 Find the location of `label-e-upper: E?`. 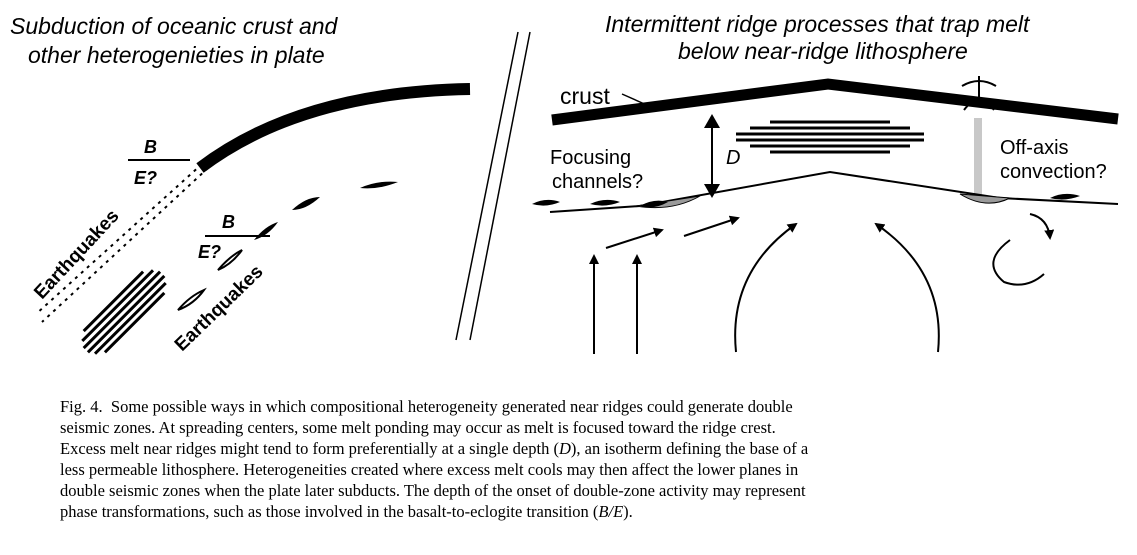

label-e-upper: E? is located at coordinates (145, 178).